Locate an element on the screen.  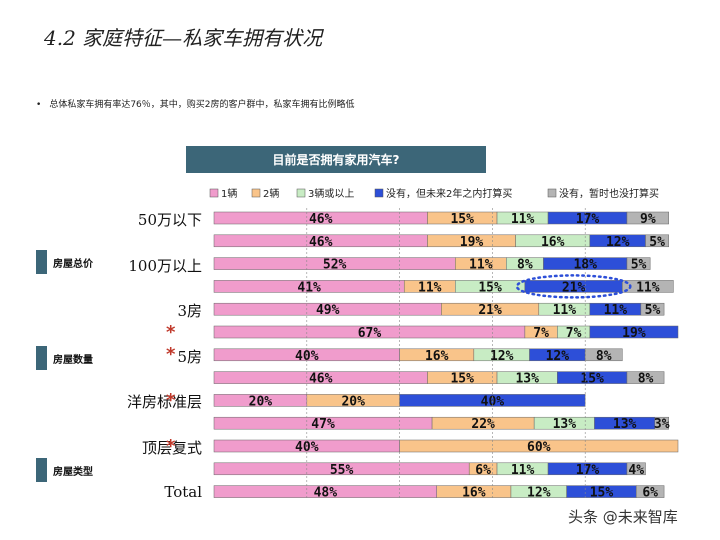
data-label: 9% is located at coordinates (648, 219).